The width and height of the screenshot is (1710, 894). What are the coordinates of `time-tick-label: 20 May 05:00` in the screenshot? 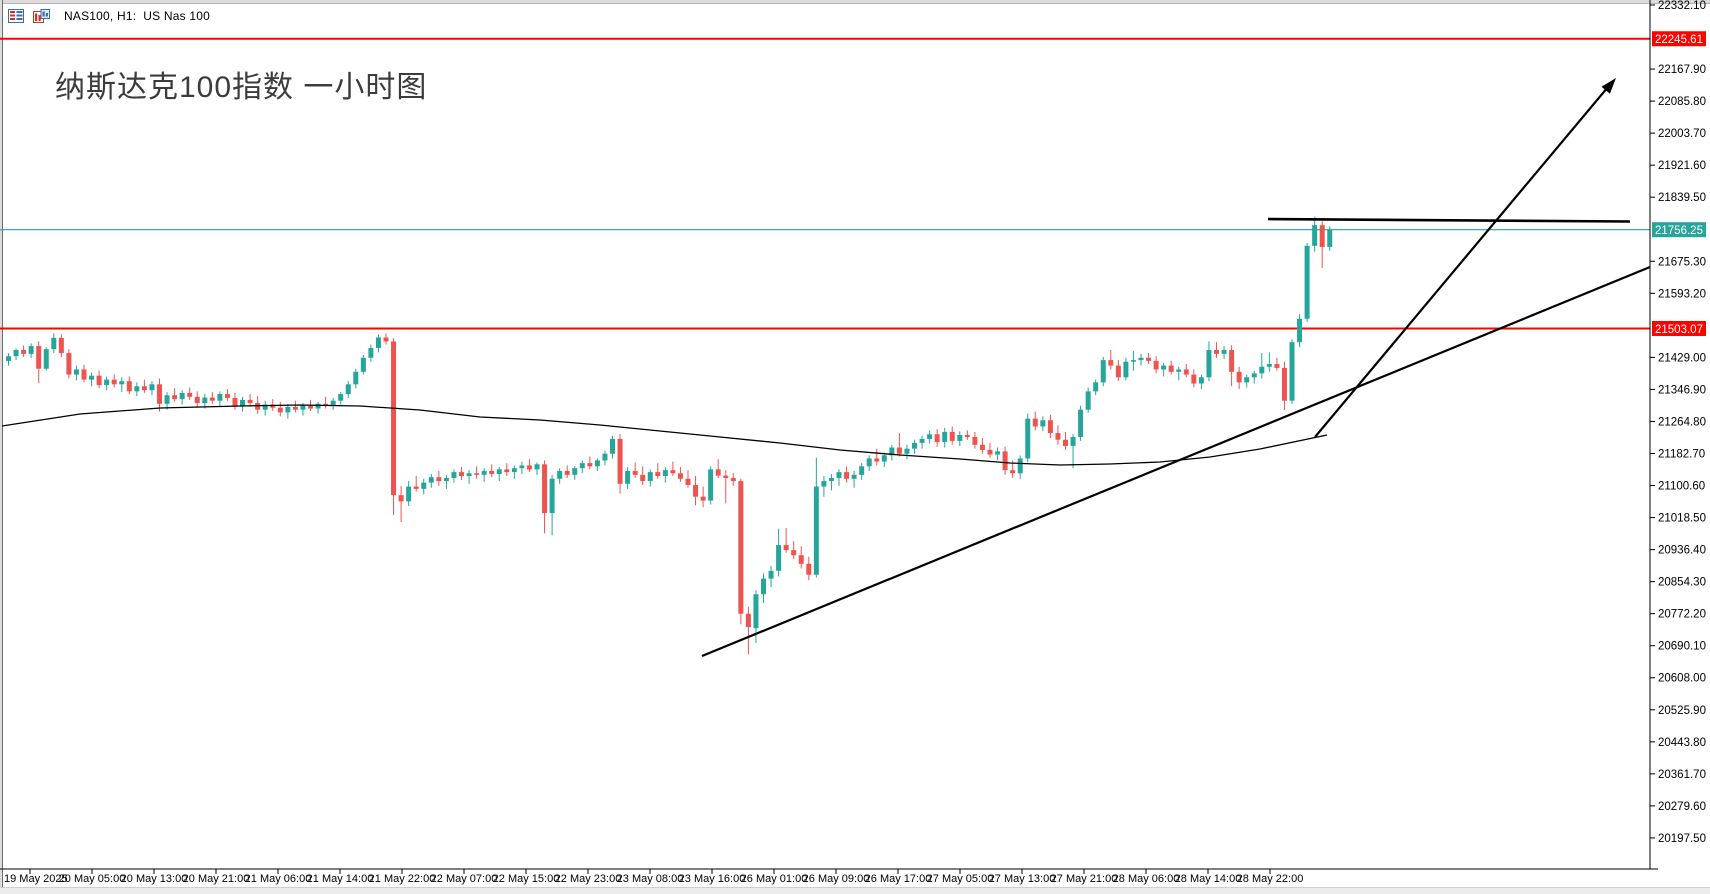 It's located at (92, 879).